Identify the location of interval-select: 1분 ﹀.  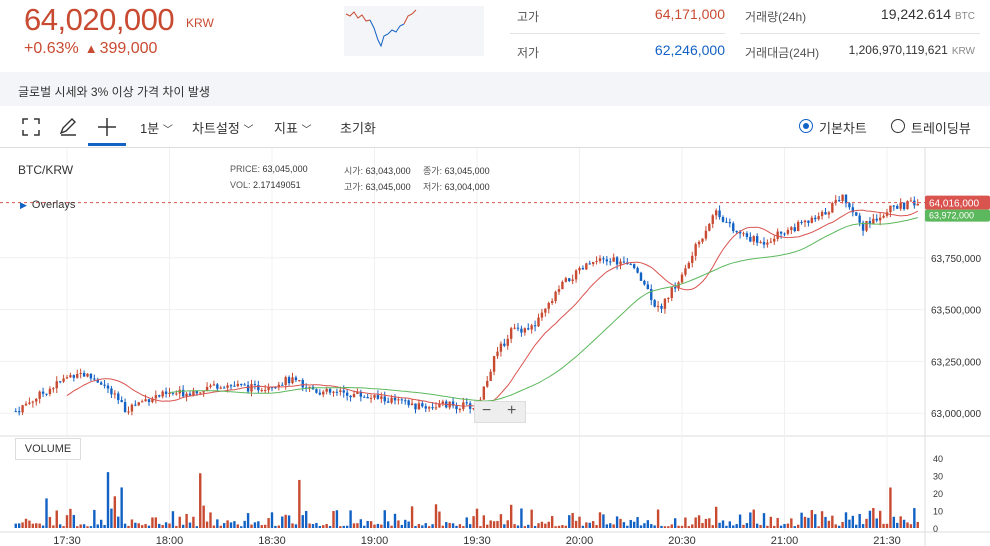
(156, 127).